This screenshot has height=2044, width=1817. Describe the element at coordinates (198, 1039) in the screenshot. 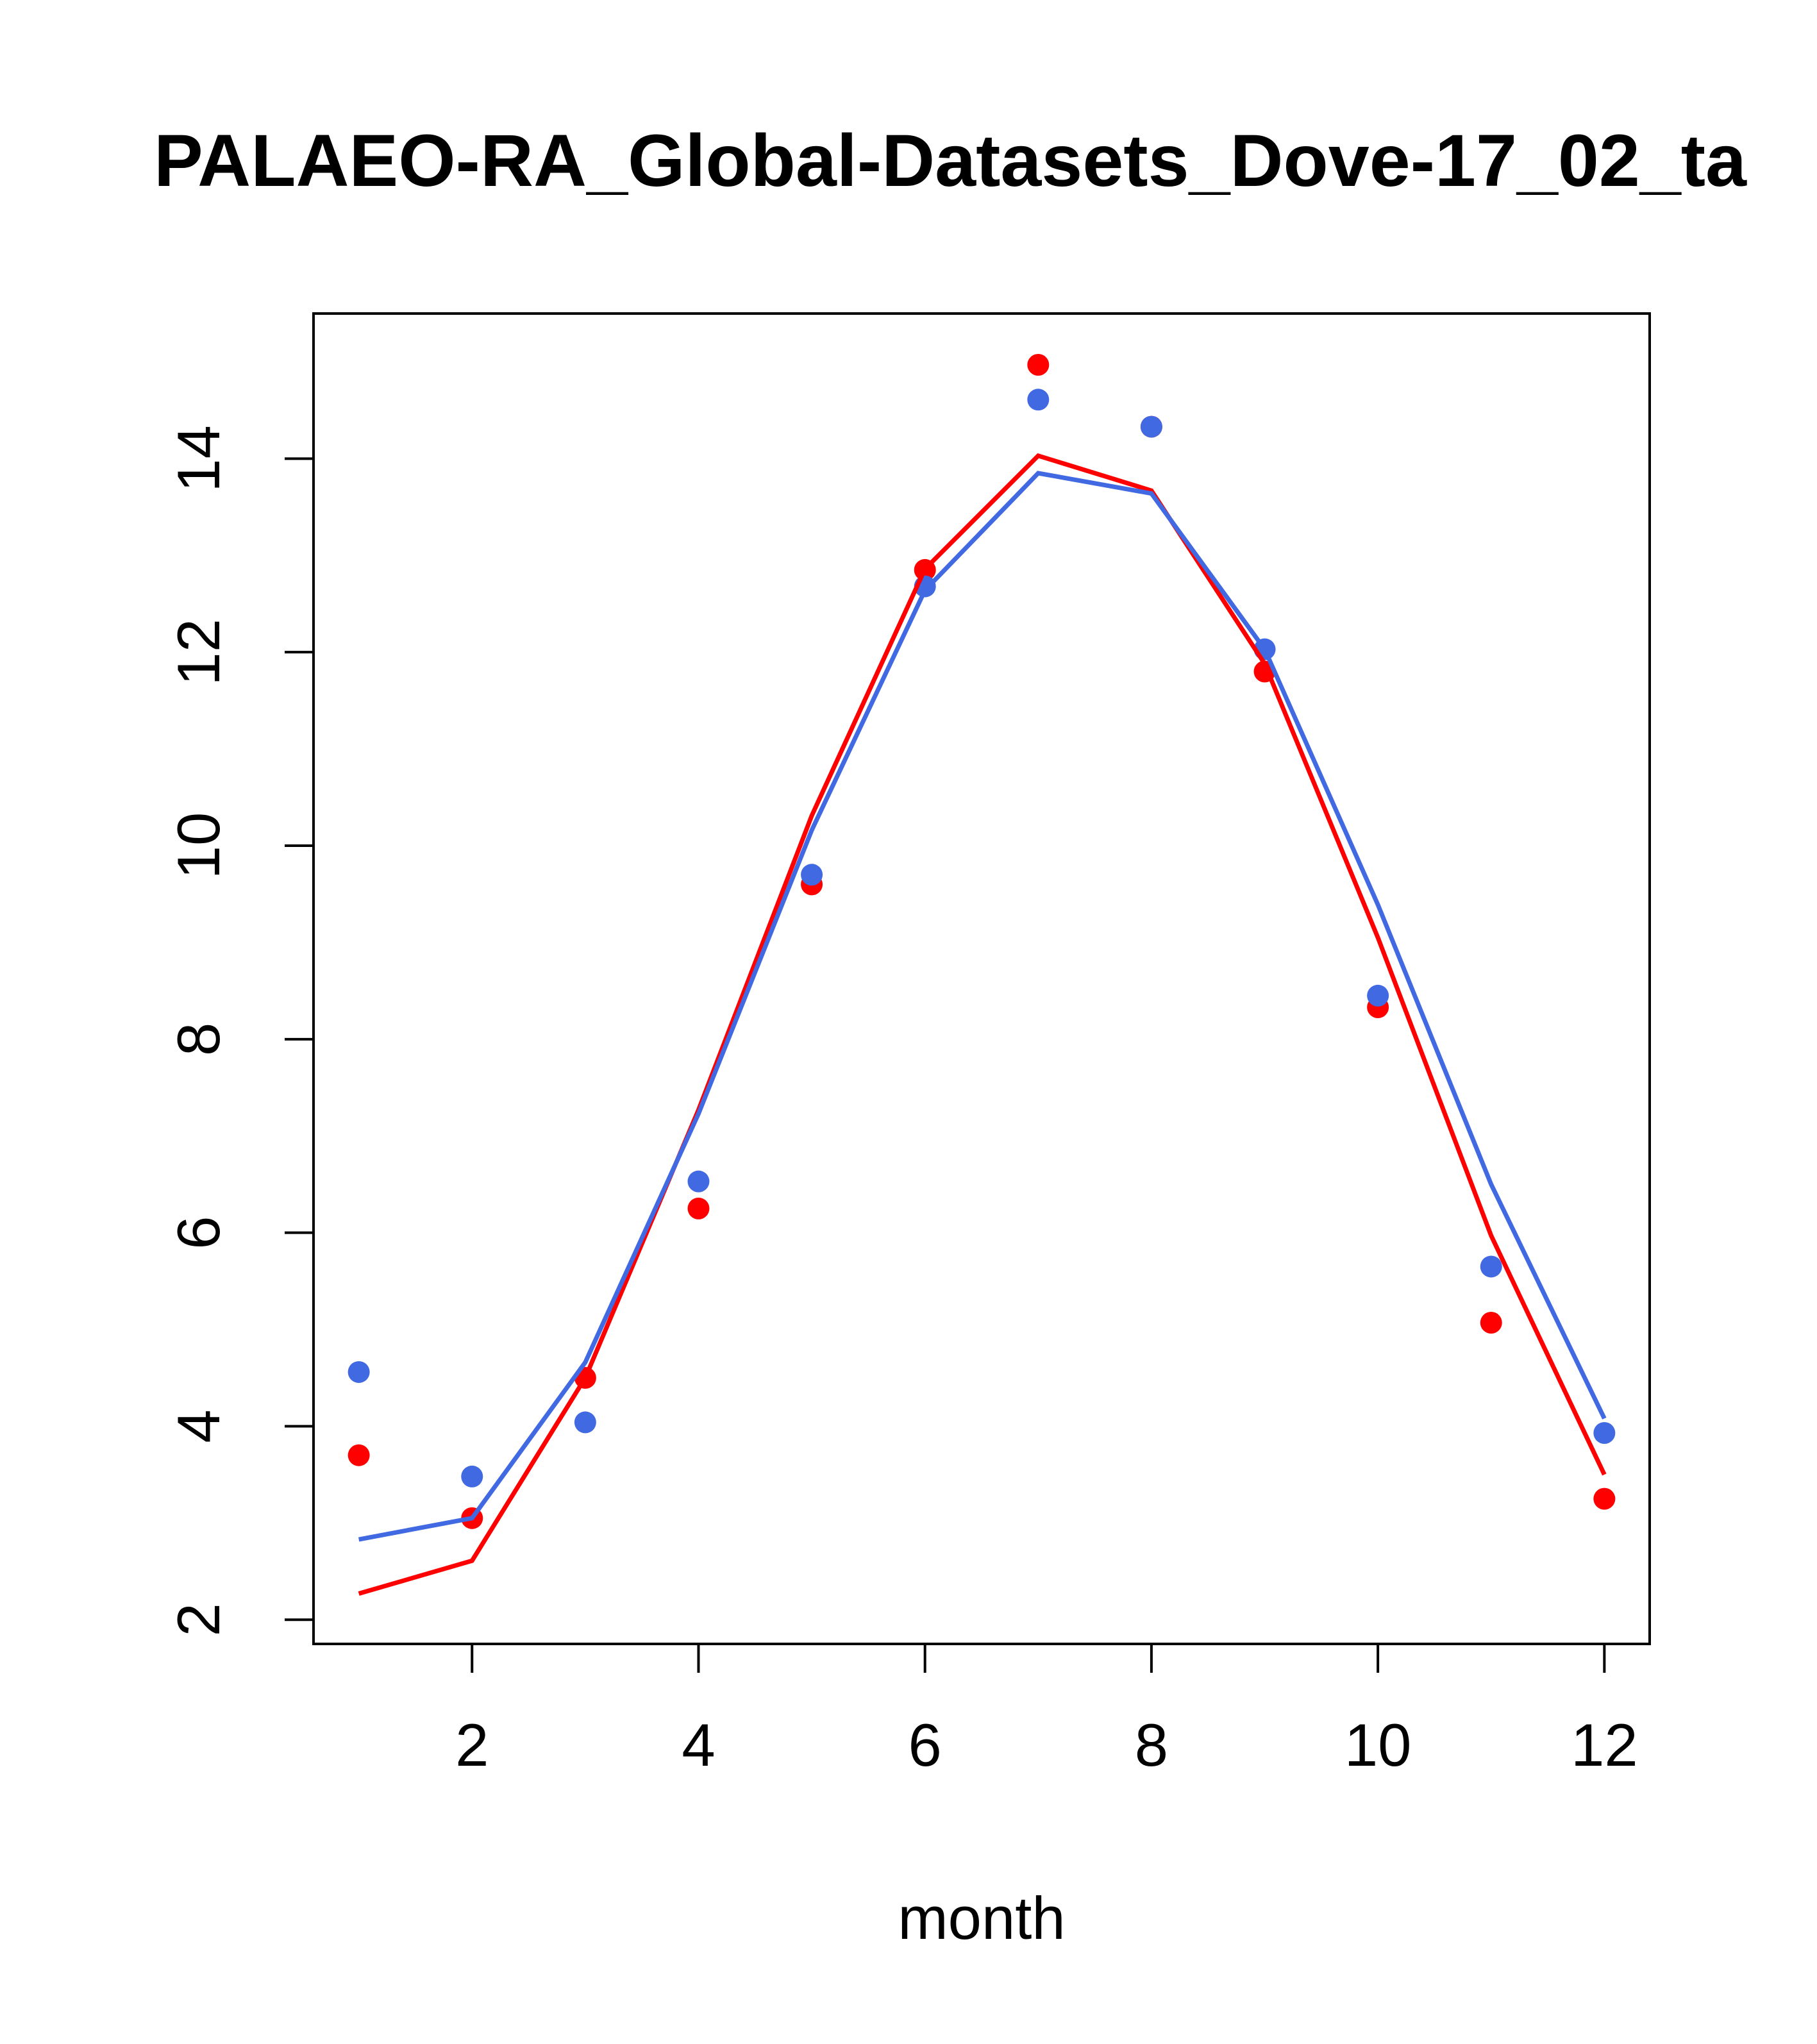

I see `y-tick-label: 8` at that location.